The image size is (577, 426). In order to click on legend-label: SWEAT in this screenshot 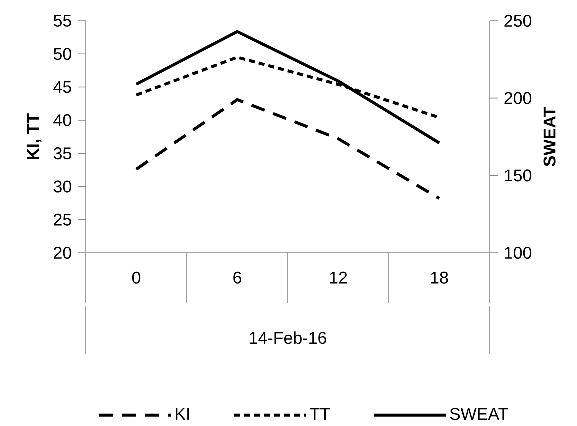, I will do `click(479, 414)`.